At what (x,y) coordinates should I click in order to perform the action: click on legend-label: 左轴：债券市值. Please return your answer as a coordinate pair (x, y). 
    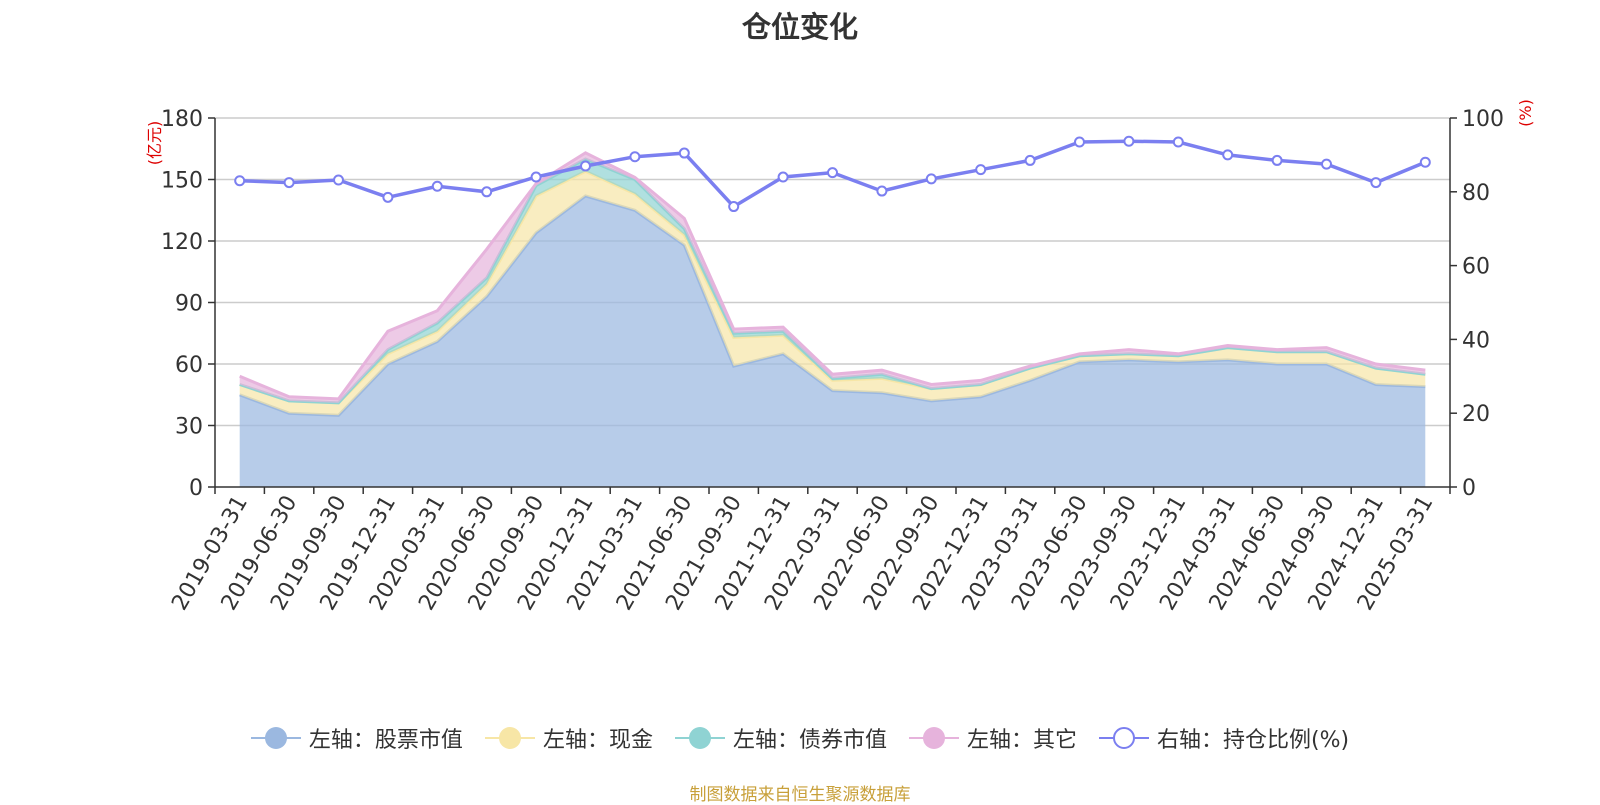
    Looking at the image, I should click on (809, 740).